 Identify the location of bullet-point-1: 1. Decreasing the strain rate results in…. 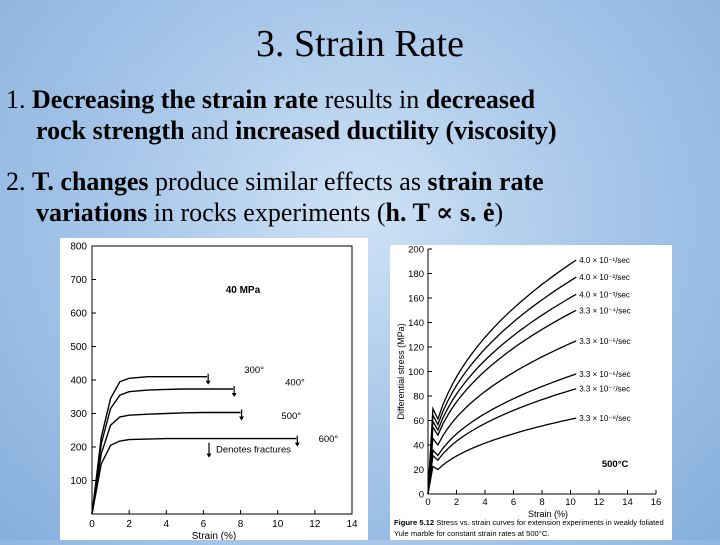
(356, 115).